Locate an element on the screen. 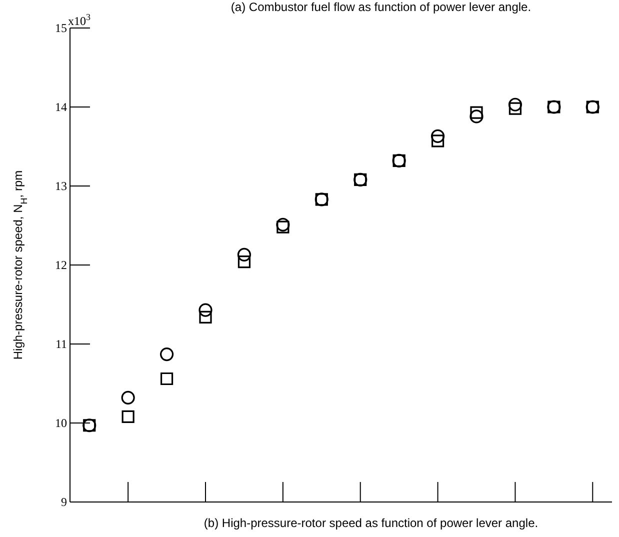 Image resolution: width=619 pixels, height=537 pixels. y-tick-label: 13 is located at coordinates (61, 186).